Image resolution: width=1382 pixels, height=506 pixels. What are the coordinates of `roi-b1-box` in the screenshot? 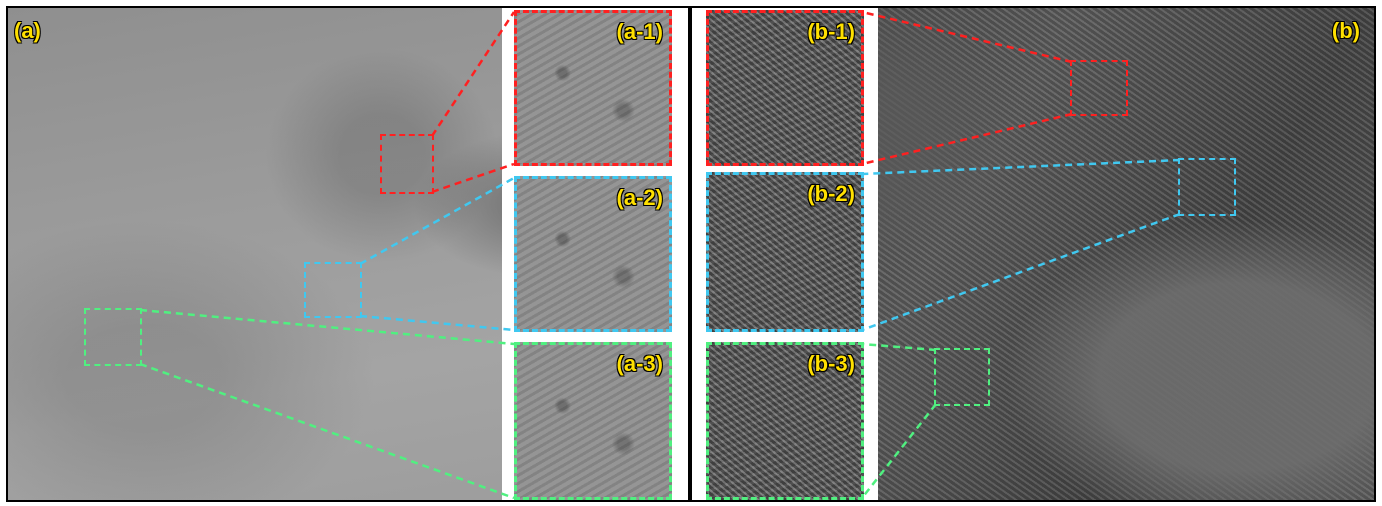 It's located at (1099, 88).